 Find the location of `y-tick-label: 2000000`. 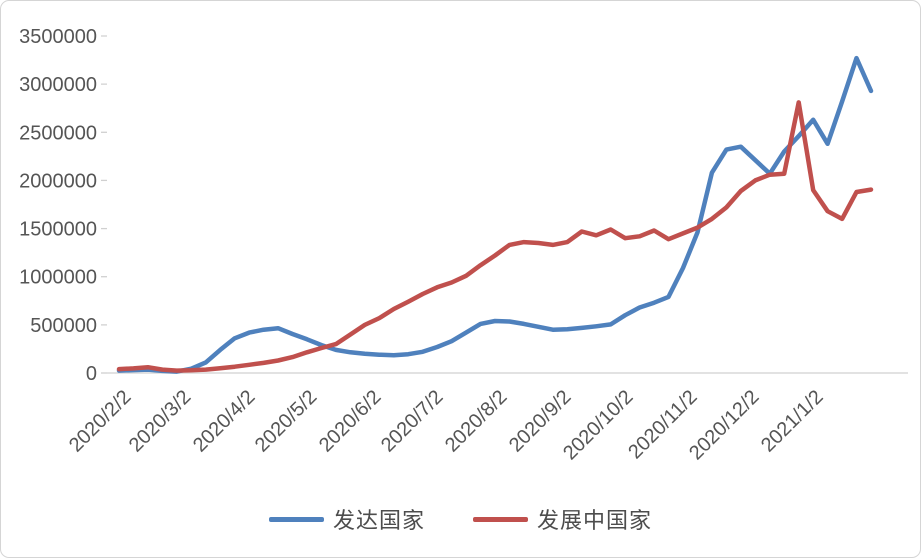

y-tick-label: 2000000 is located at coordinates (58, 181).